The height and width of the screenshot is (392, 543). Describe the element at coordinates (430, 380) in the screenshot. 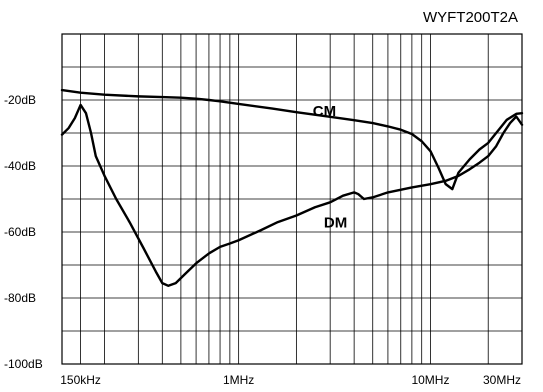

I see `x-tick-label: 10MHz` at that location.